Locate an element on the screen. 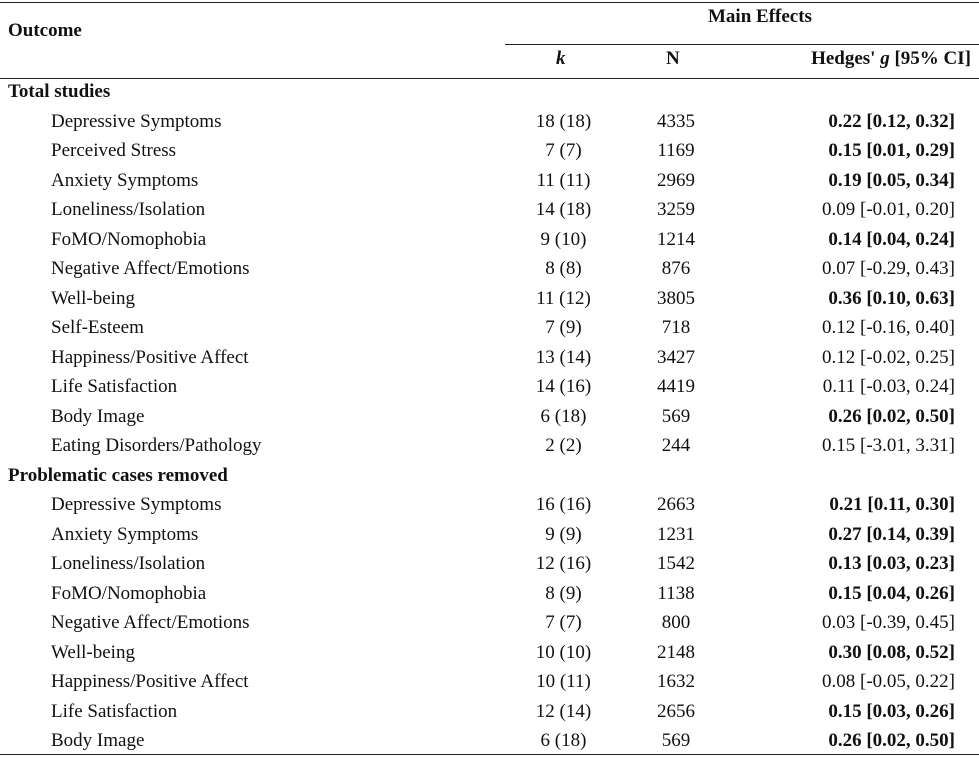  outcome-cell: Eating Disorders/Pathology is located at coordinates (156, 445).